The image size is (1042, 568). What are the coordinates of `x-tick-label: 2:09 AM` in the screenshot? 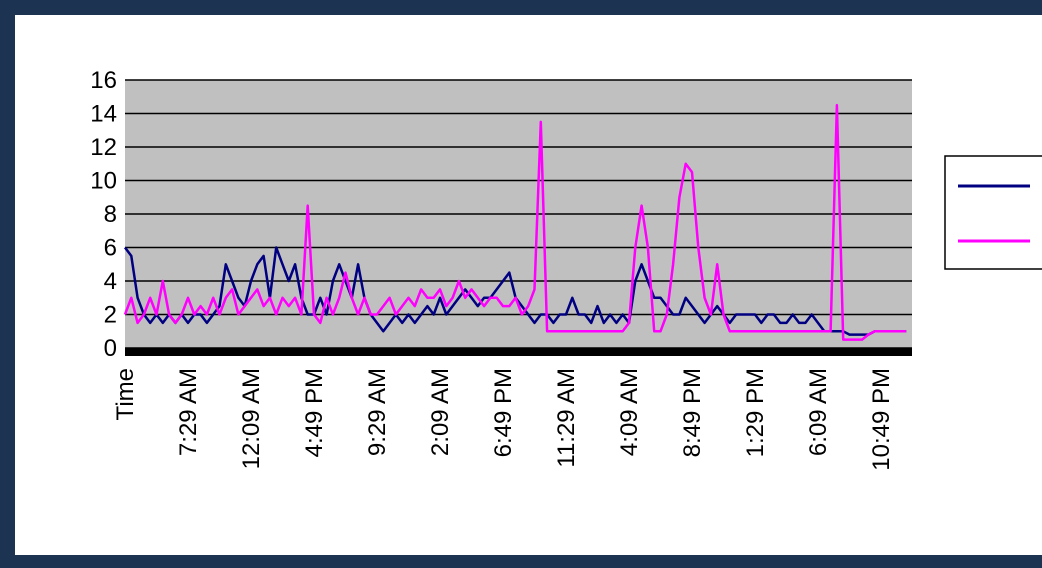 It's located at (440, 412).